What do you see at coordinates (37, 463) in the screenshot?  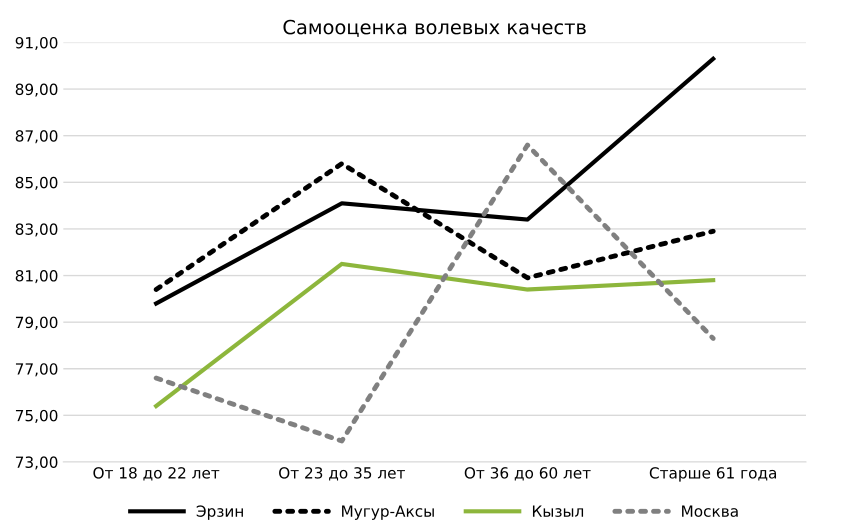 I see `y-tick-label: 73,00` at bounding box center [37, 463].